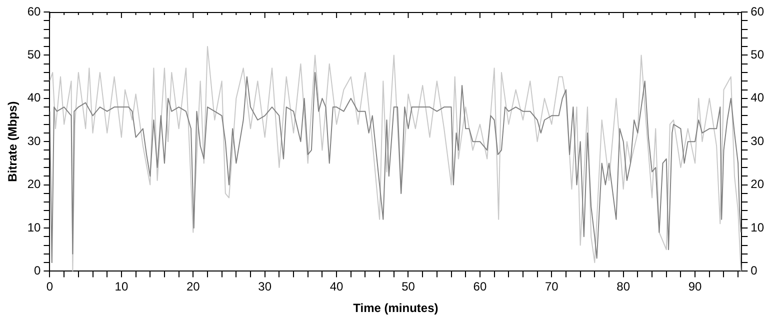  Describe the element at coordinates (757, 97) in the screenshot. I see `y2-tick-label: 40` at that location.